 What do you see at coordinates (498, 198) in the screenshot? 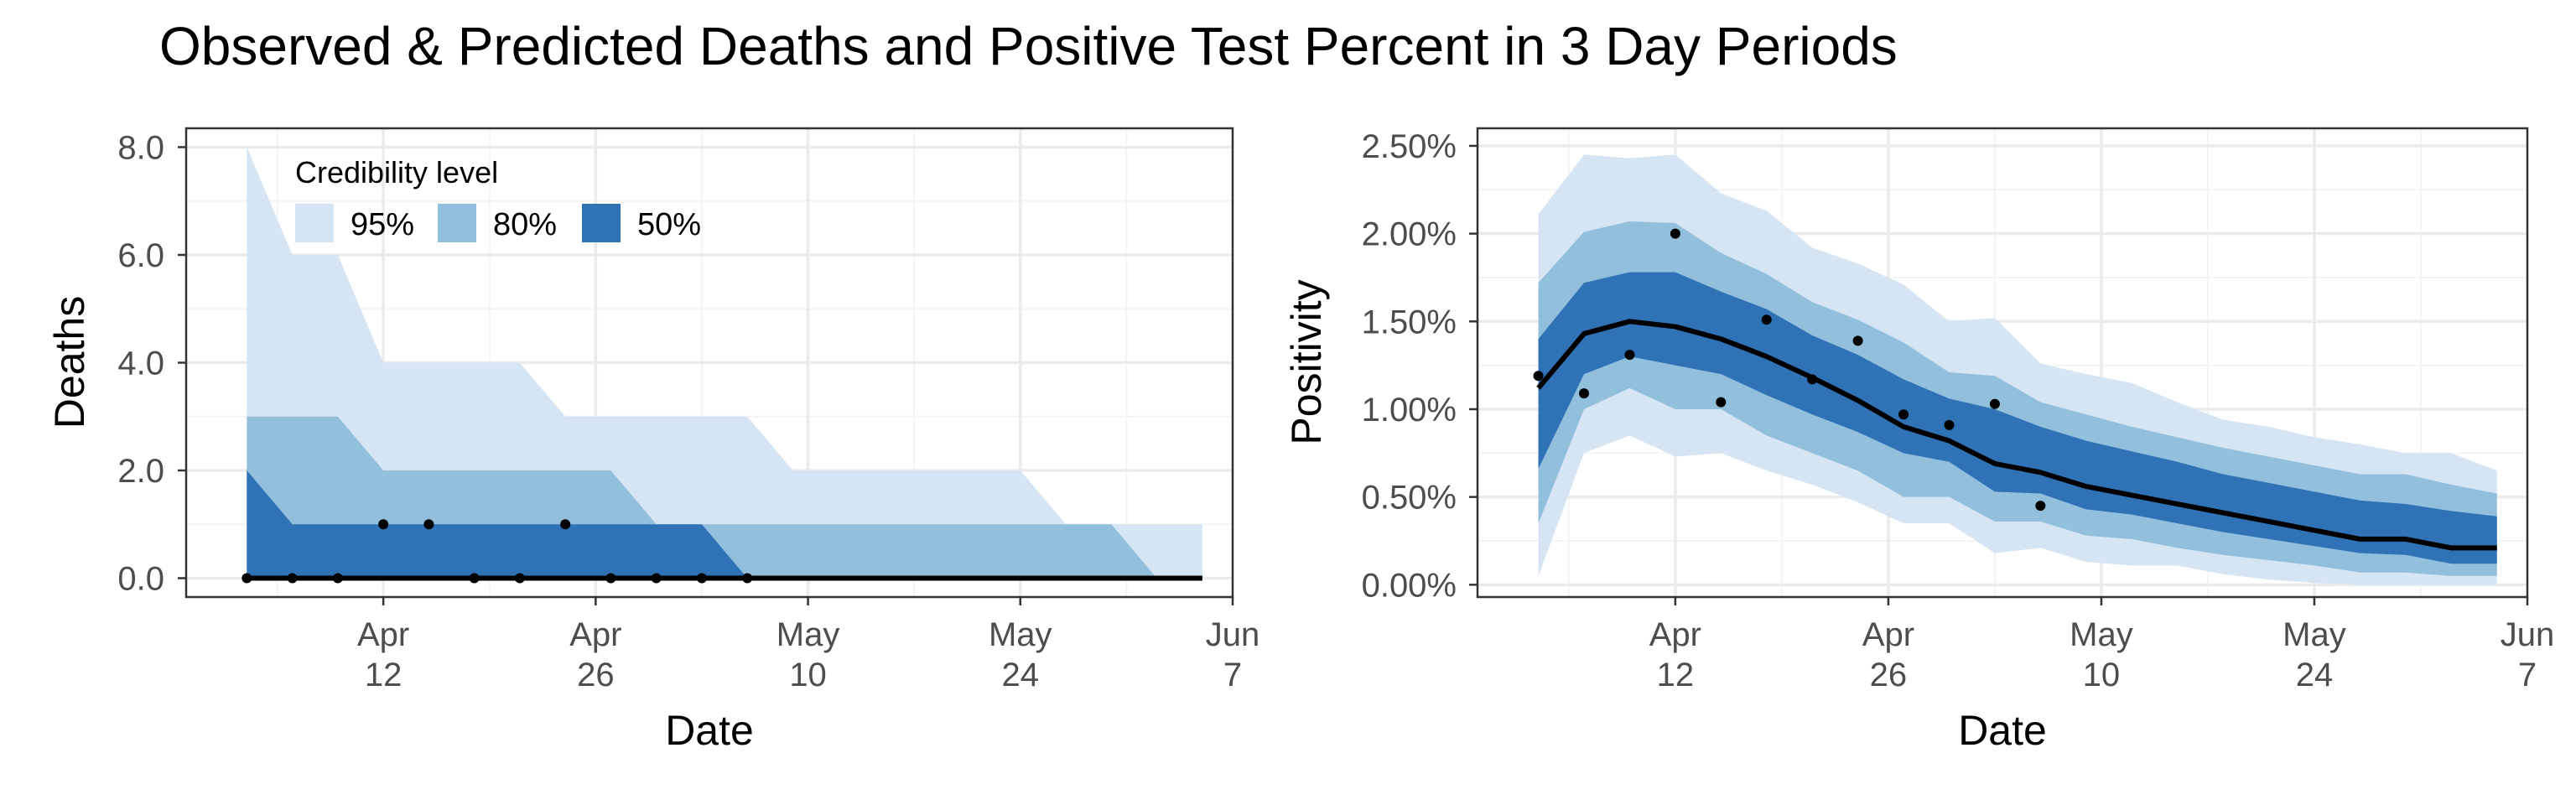
I see `legend: Credibility level 95% 80% 50%` at bounding box center [498, 198].